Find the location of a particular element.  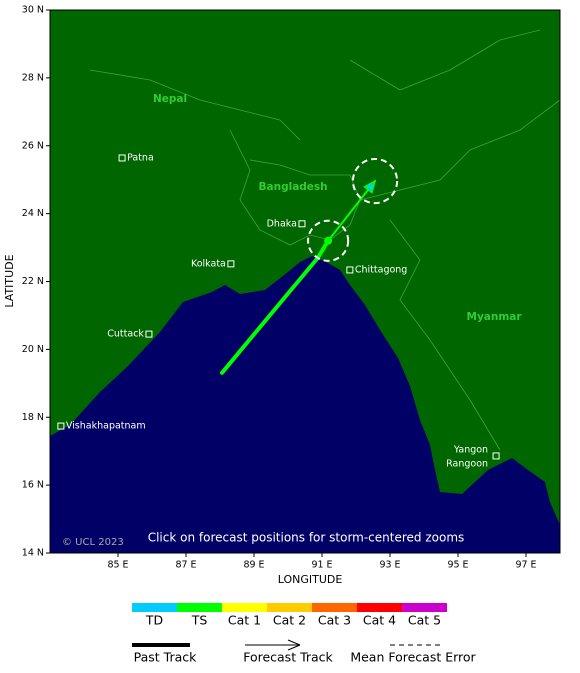

city-label: Chittagong is located at coordinates (381, 269).